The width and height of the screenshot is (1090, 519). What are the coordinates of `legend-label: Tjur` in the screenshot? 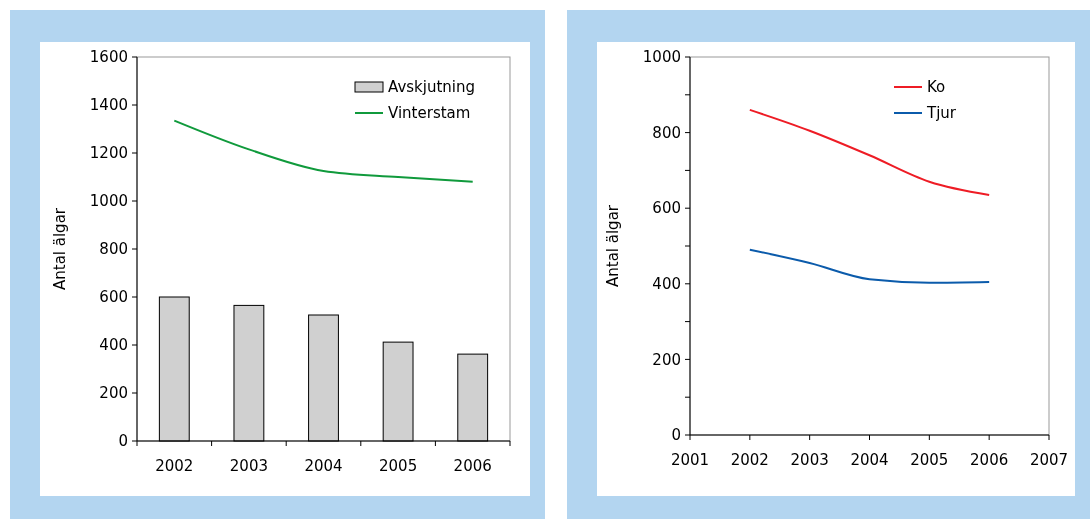 It's located at (941, 113).